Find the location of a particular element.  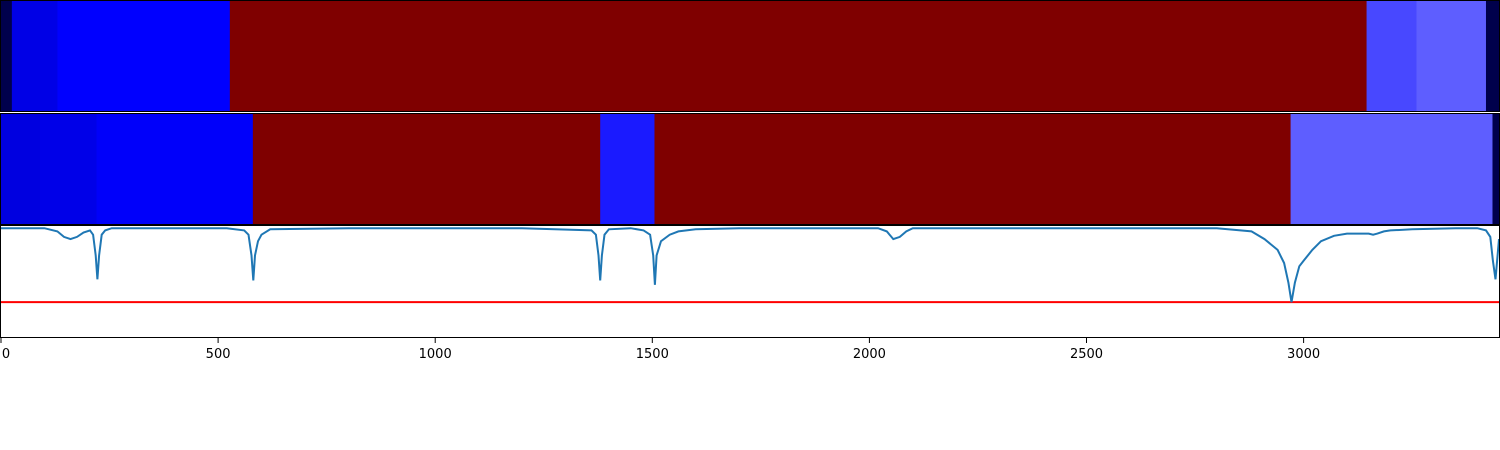

x-tick-label-0: 0 is located at coordinates (6, 354).